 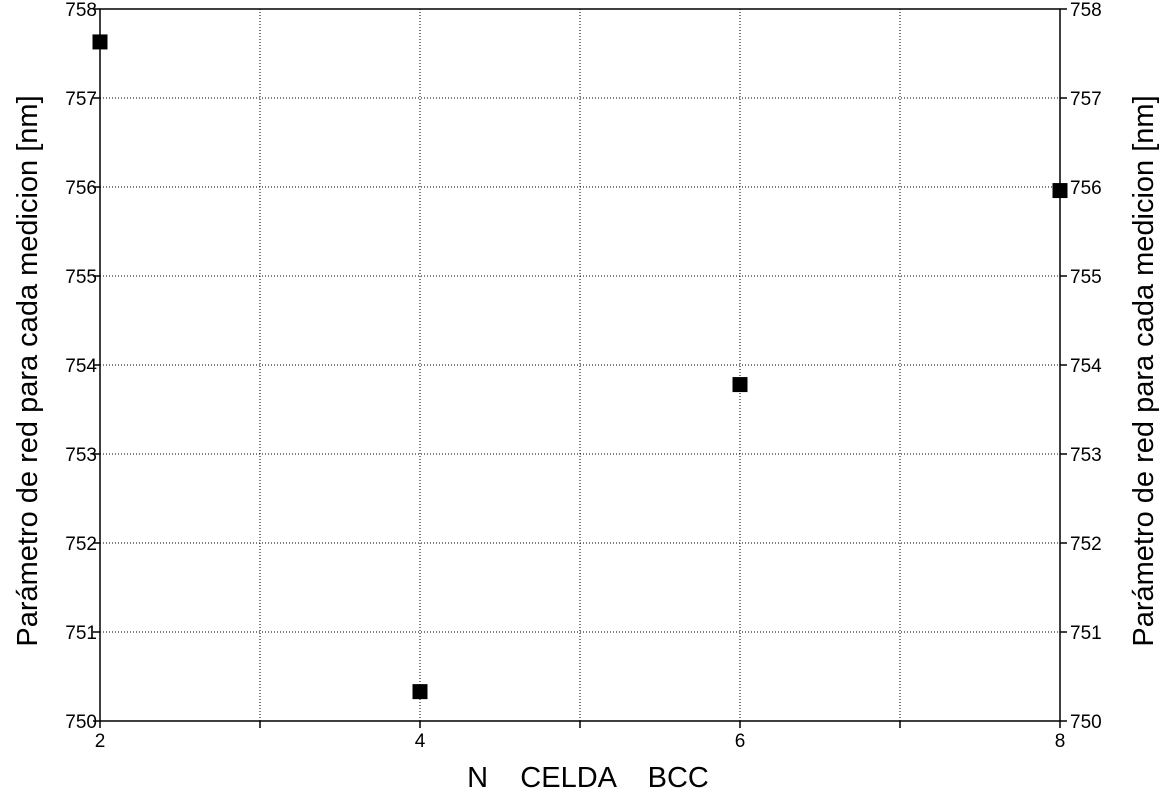 I want to click on y-tick-label-right: 754, so click(x=1086, y=366).